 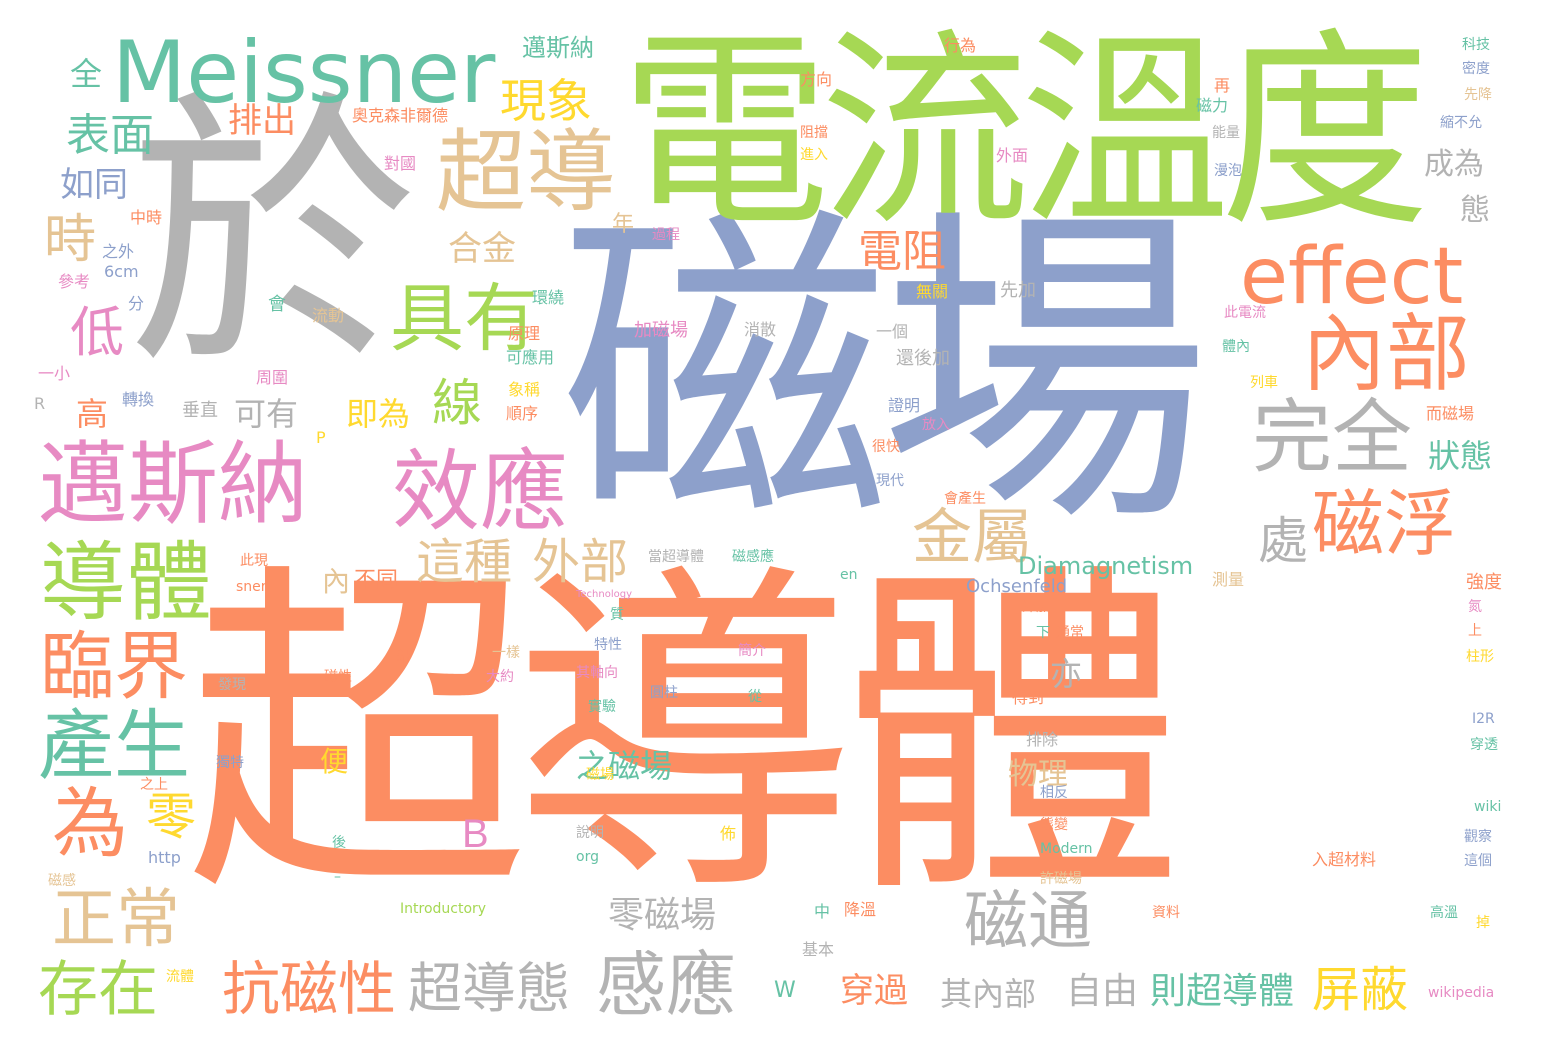 I want to click on cloud-word: 科技, so click(x=1476, y=45).